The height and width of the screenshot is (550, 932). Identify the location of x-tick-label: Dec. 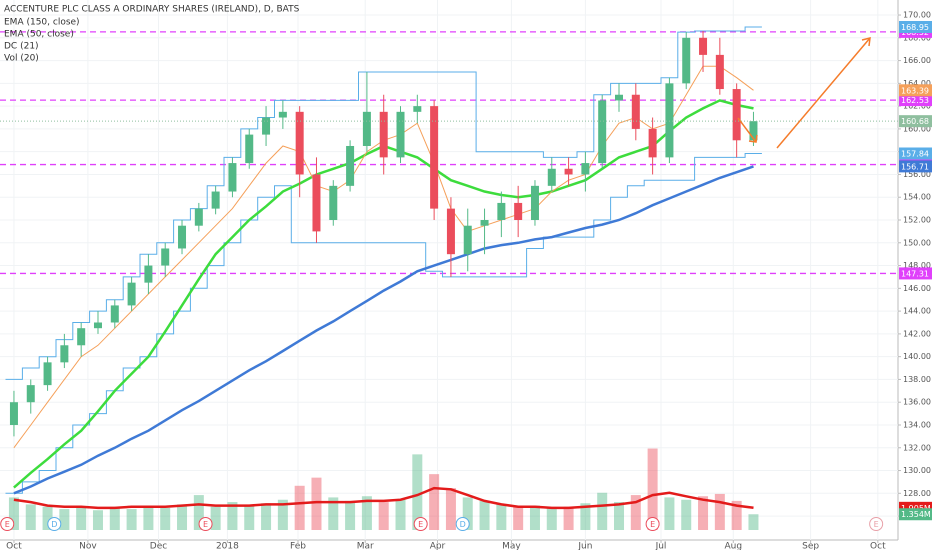
(158, 546).